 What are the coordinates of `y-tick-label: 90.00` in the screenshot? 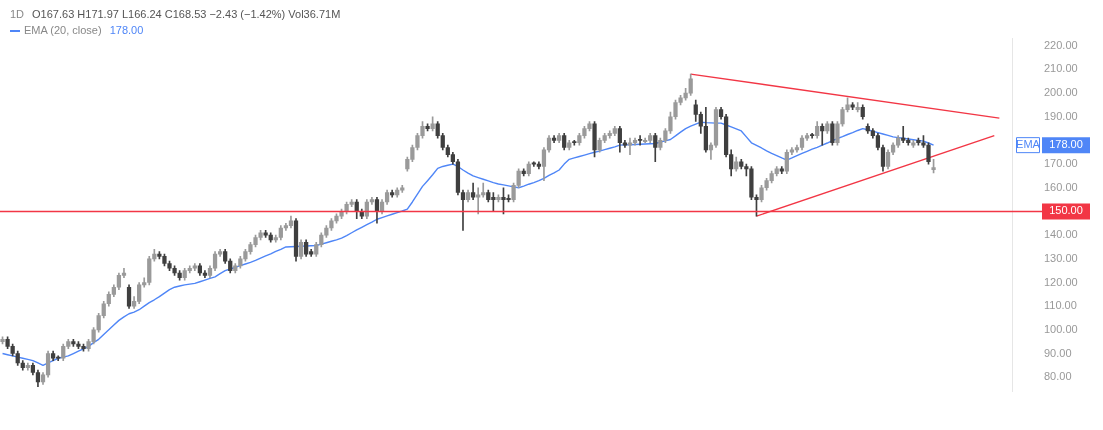 It's located at (1058, 352).